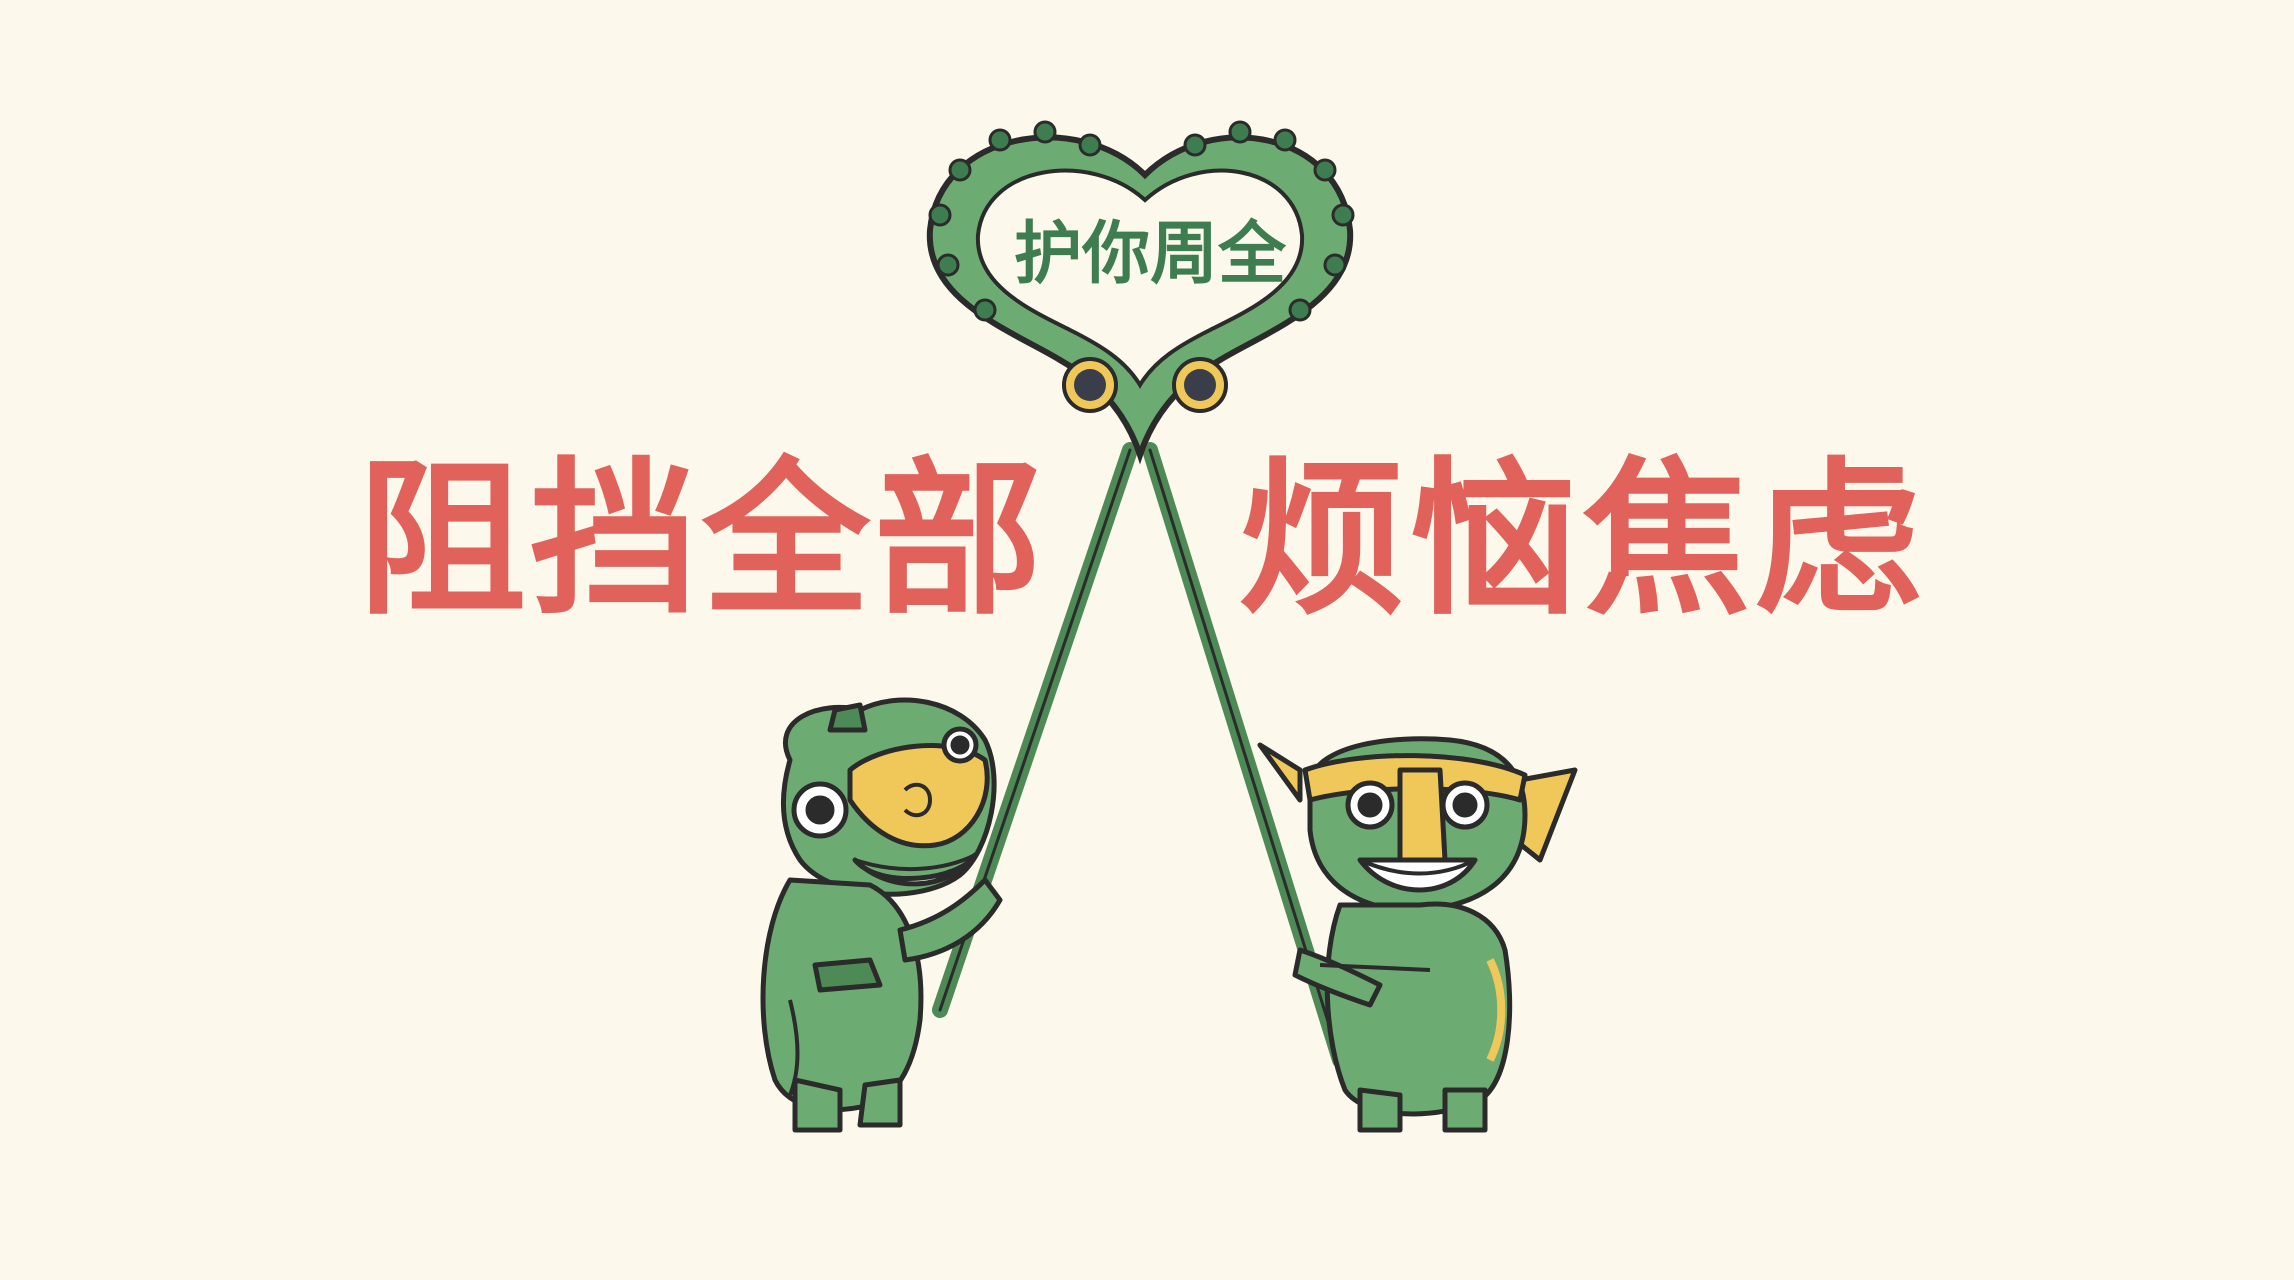 This screenshot has height=1280, width=2294. I want to click on headline-right: 烦恼焦虑, so click(1582, 540).